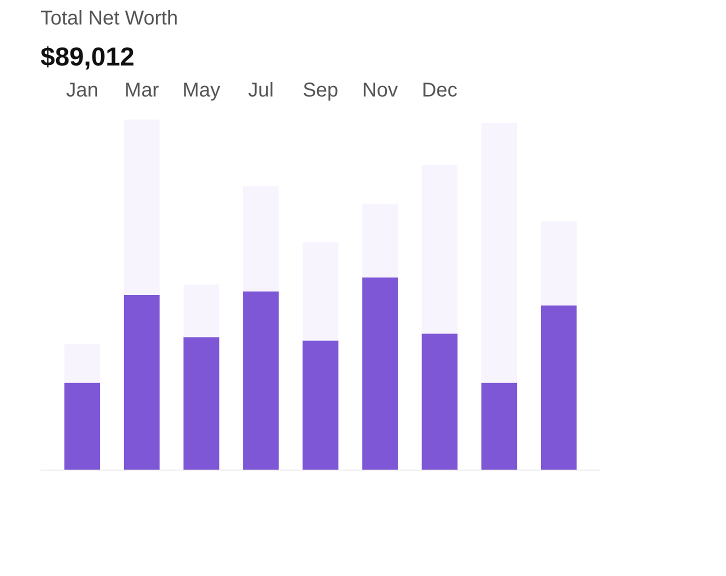  I want to click on x-tick-label: Sep, so click(320, 91).